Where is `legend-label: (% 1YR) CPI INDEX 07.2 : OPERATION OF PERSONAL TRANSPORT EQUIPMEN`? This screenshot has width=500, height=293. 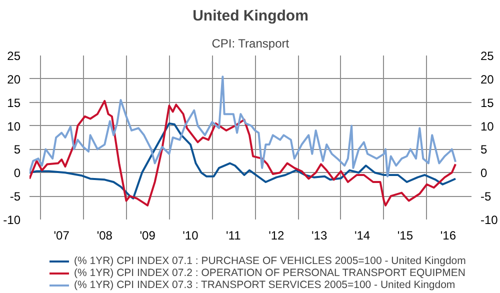 legend-label: (% 1YR) CPI INDEX 07.2 : OPERATION OF PERSONAL TRANSPORT EQUIPMEN is located at coordinates (270, 273).